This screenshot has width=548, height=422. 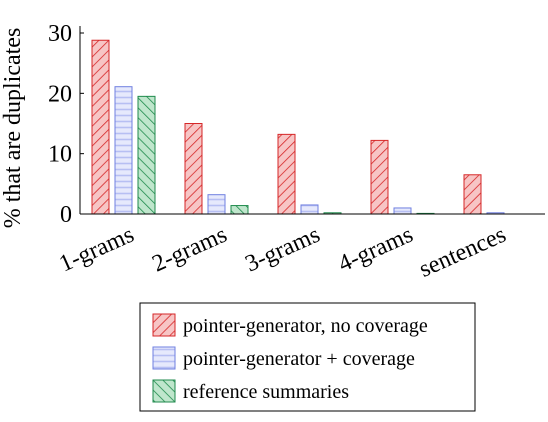 What do you see at coordinates (97, 250) in the screenshot?
I see `x-category-label: 1-grams` at bounding box center [97, 250].